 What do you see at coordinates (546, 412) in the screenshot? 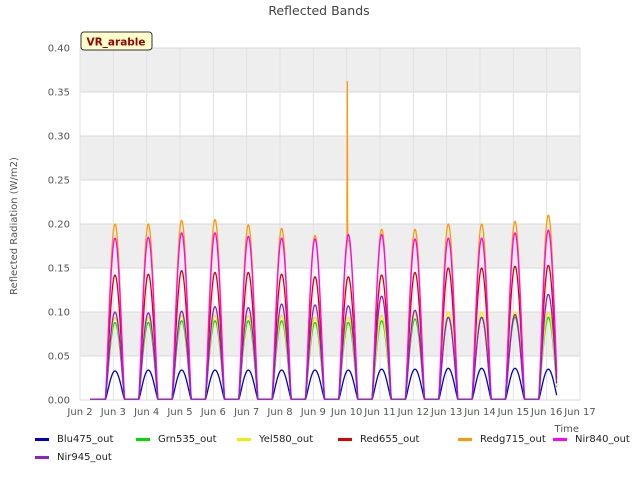
I see `x-tick-label: Jun 16` at bounding box center [546, 412].